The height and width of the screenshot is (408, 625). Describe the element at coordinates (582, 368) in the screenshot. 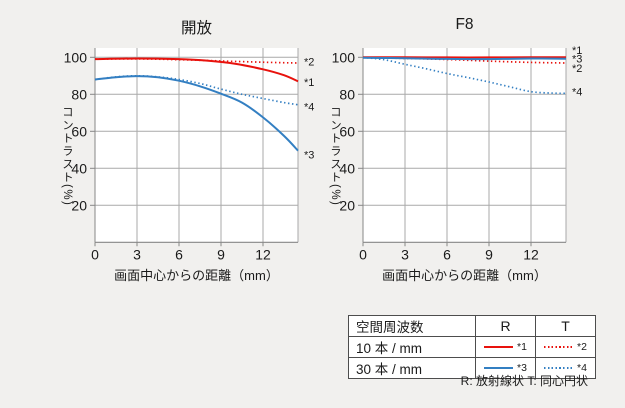

I see `swatch-label-4: *4` at that location.